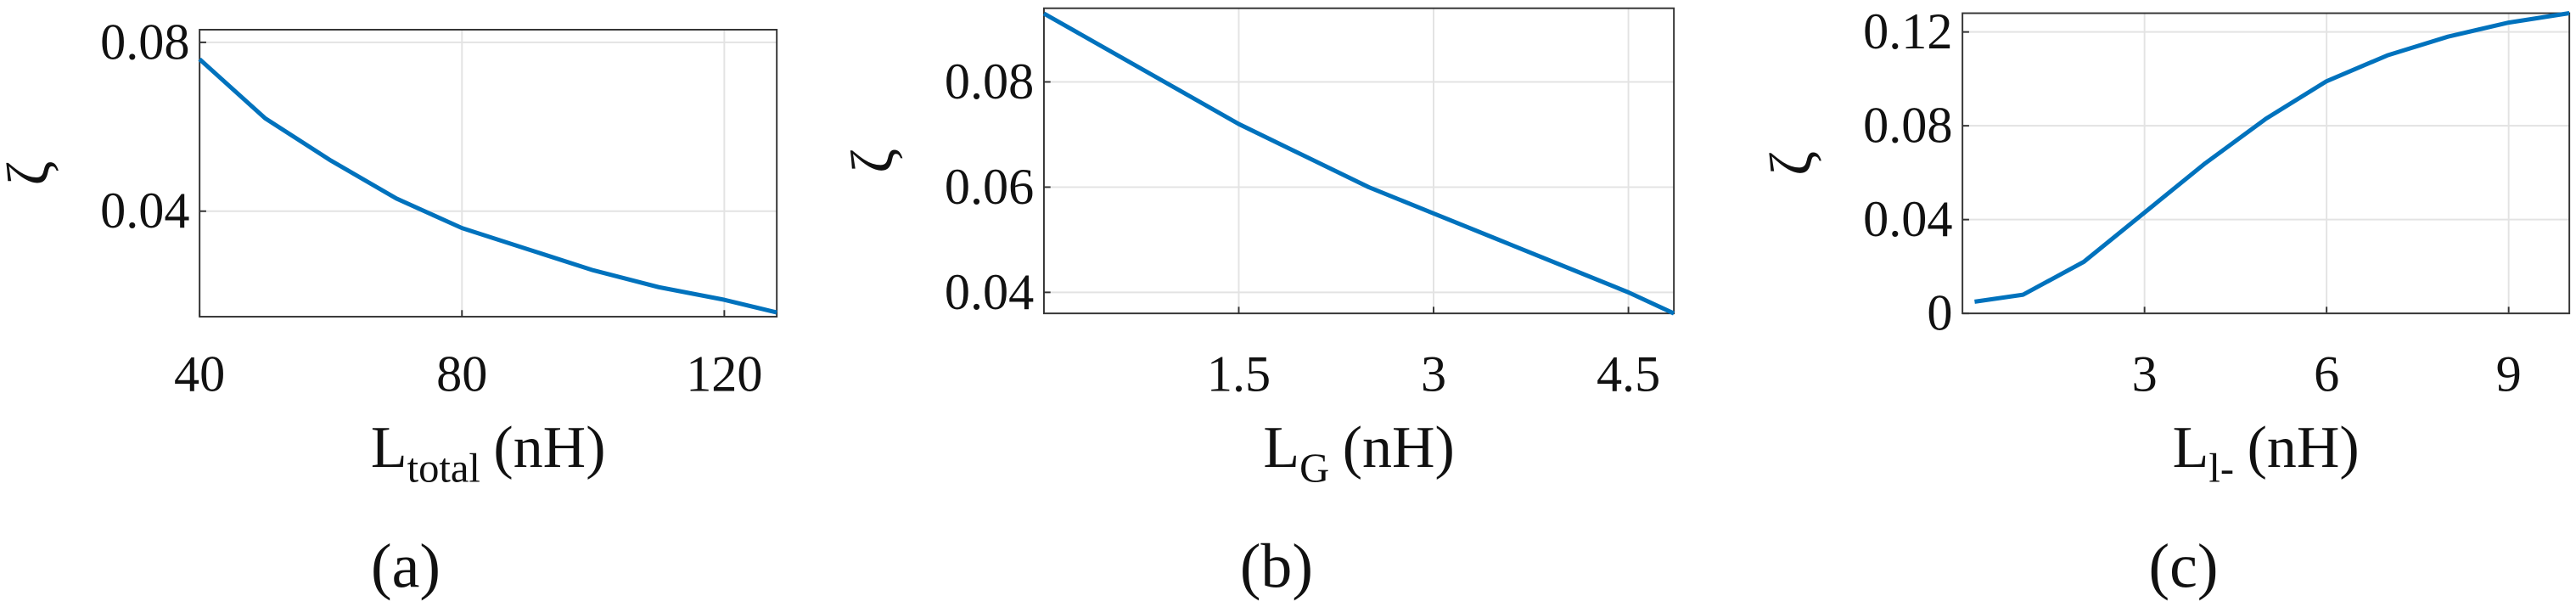  I want to click on x-axis-label: LG (nH), so click(1358, 453).